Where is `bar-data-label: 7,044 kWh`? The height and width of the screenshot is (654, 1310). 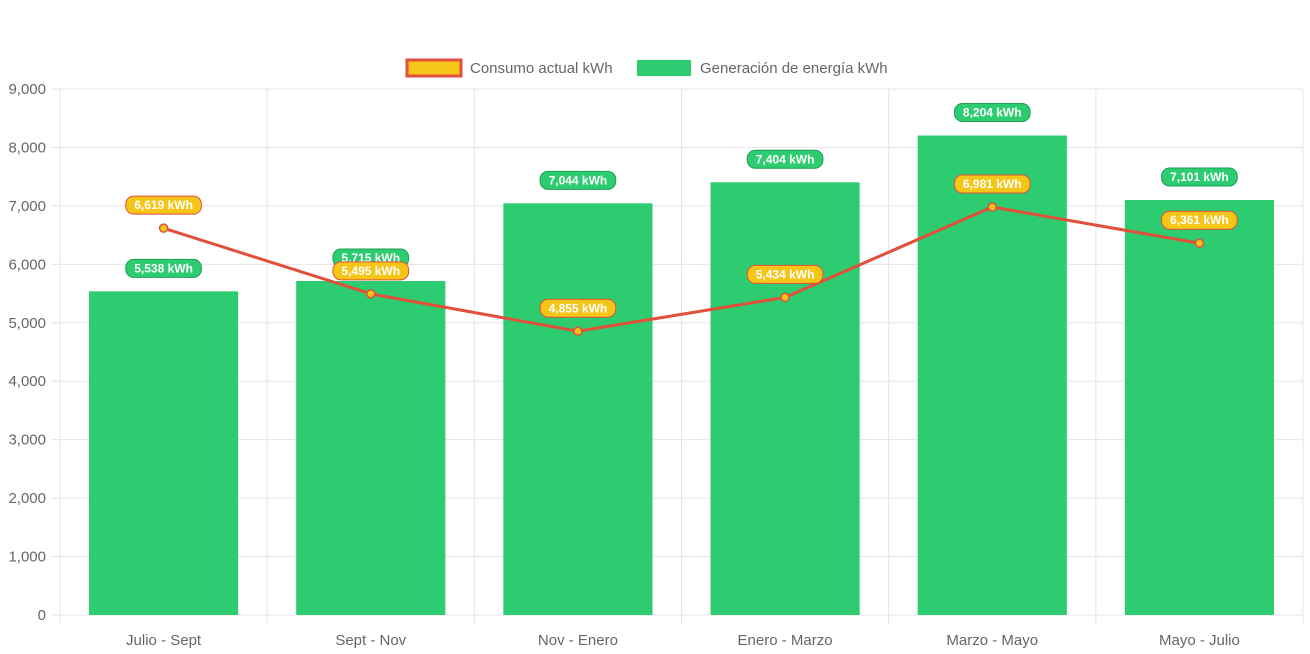
bar-data-label: 7,044 kWh is located at coordinates (578, 180).